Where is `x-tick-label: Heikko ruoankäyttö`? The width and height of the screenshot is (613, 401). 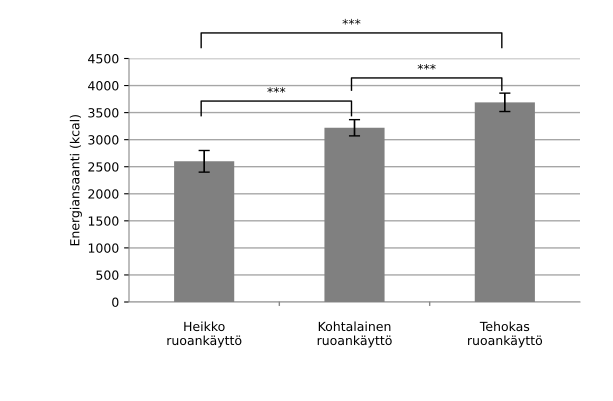 x-tick-label: Heikko ruoankäyttö is located at coordinates (204, 334).